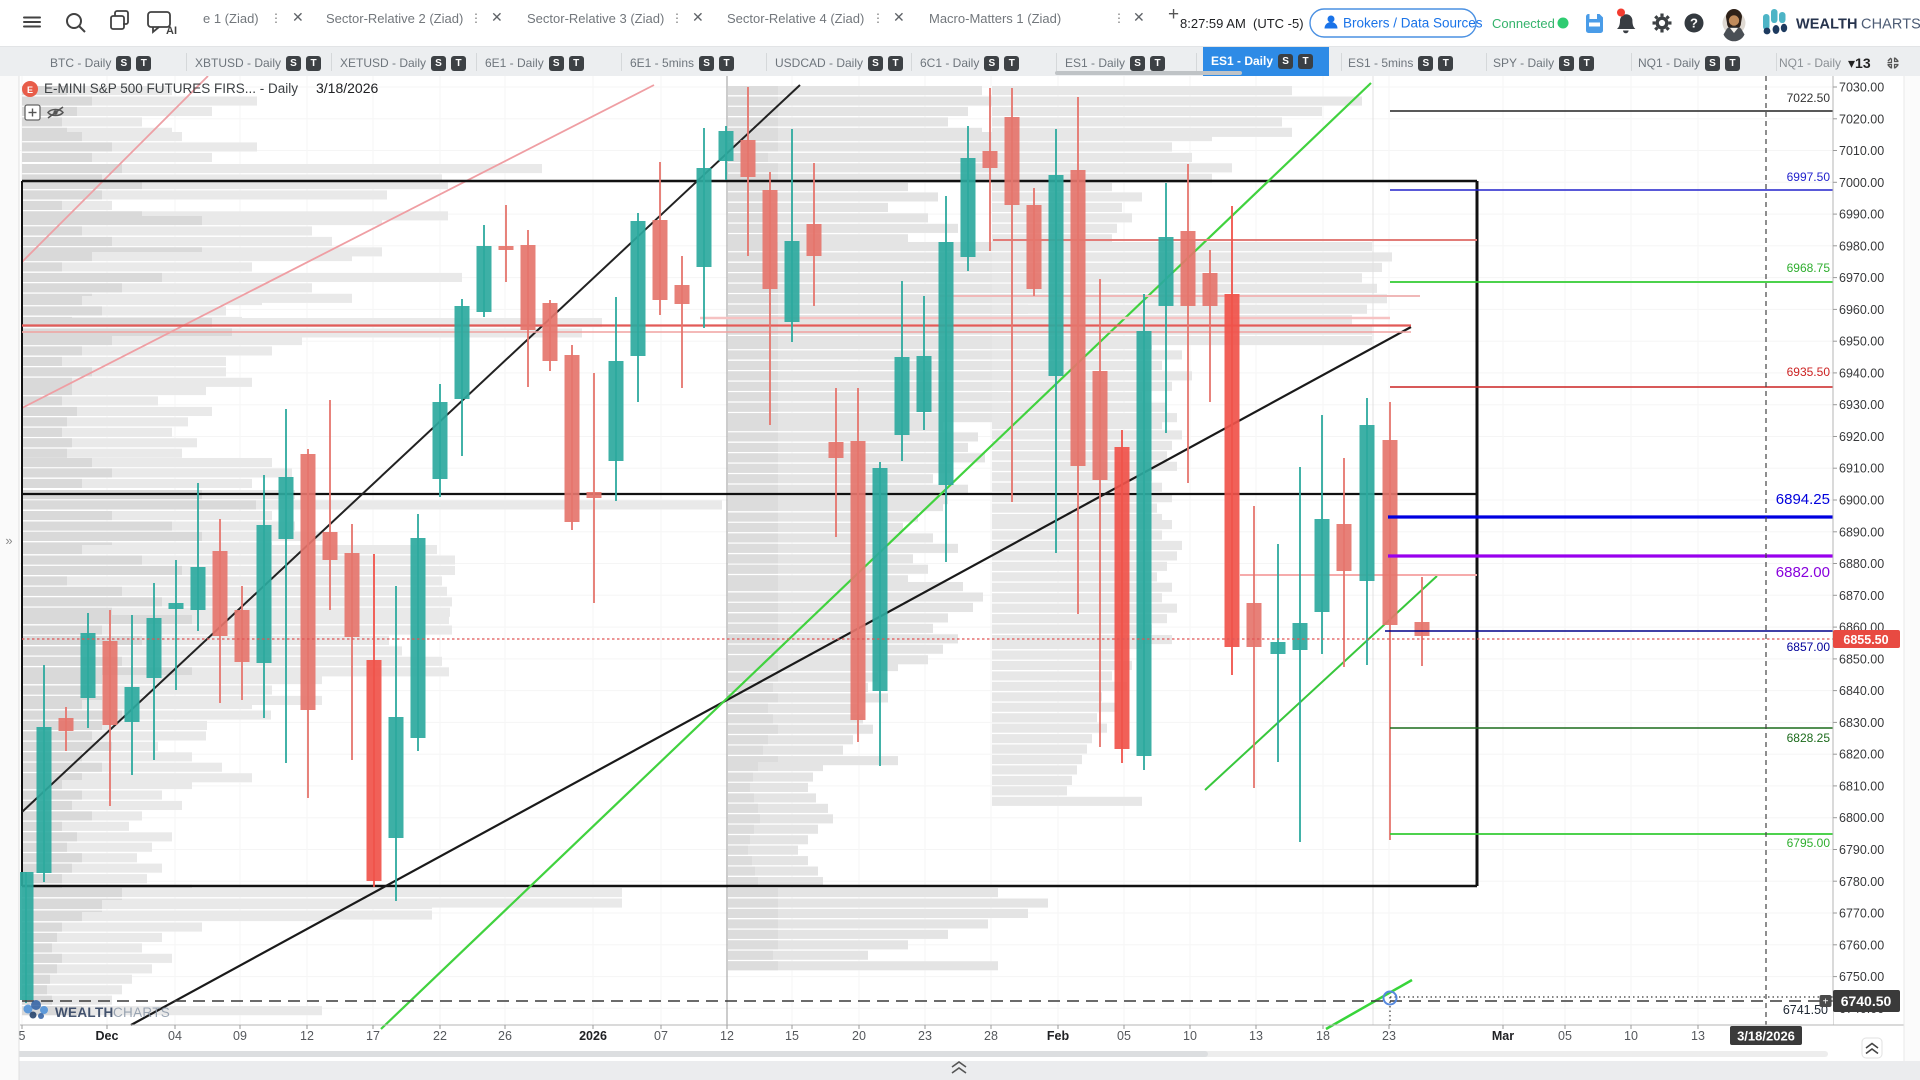 This screenshot has height=1080, width=1920. Describe the element at coordinates (1323, 1036) in the screenshot. I see `svg-text: 18` at that location.